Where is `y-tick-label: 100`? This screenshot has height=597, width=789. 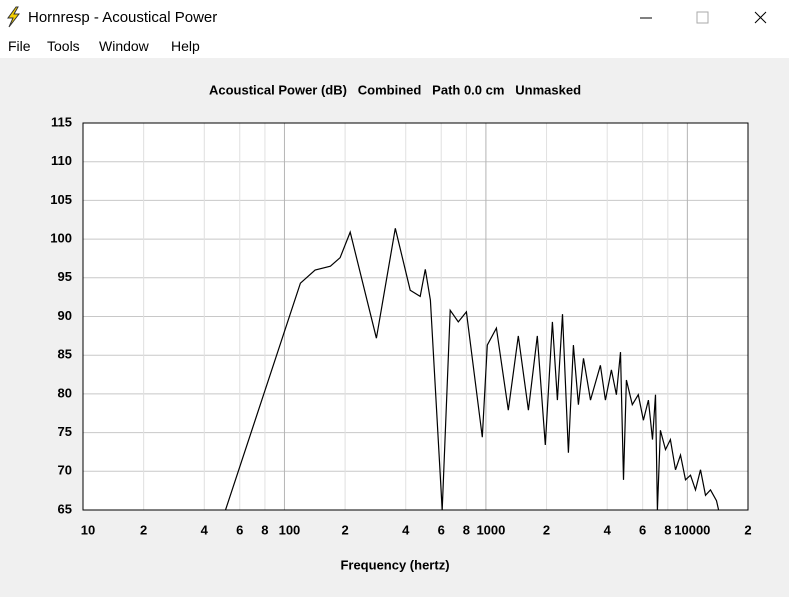 y-tick-label: 100 is located at coordinates (61, 238).